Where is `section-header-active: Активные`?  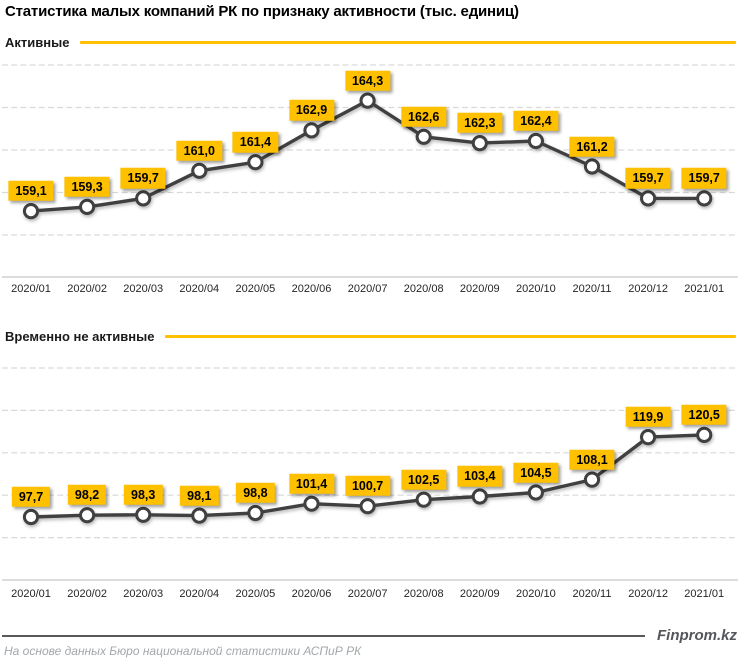 section-header-active: Активные is located at coordinates (370, 42).